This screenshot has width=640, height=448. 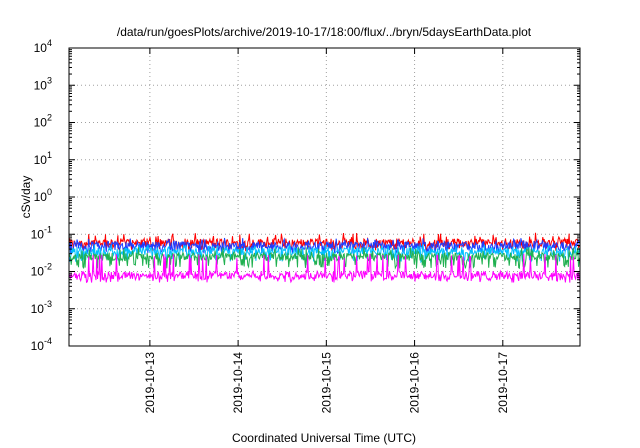 I want to click on y-tick-label: 10⁻², so click(x=41, y=270).